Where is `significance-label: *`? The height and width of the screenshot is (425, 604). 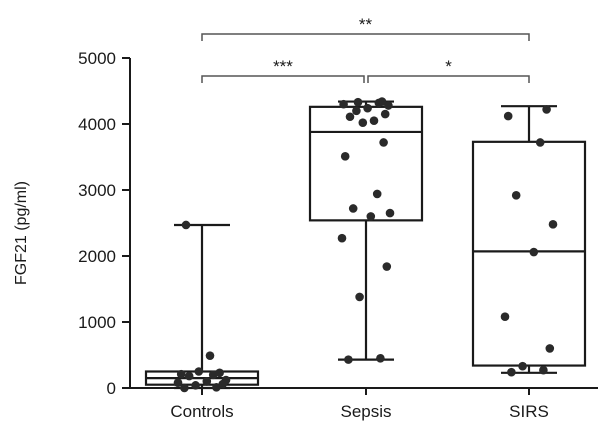 significance-label: * is located at coordinates (448, 66).